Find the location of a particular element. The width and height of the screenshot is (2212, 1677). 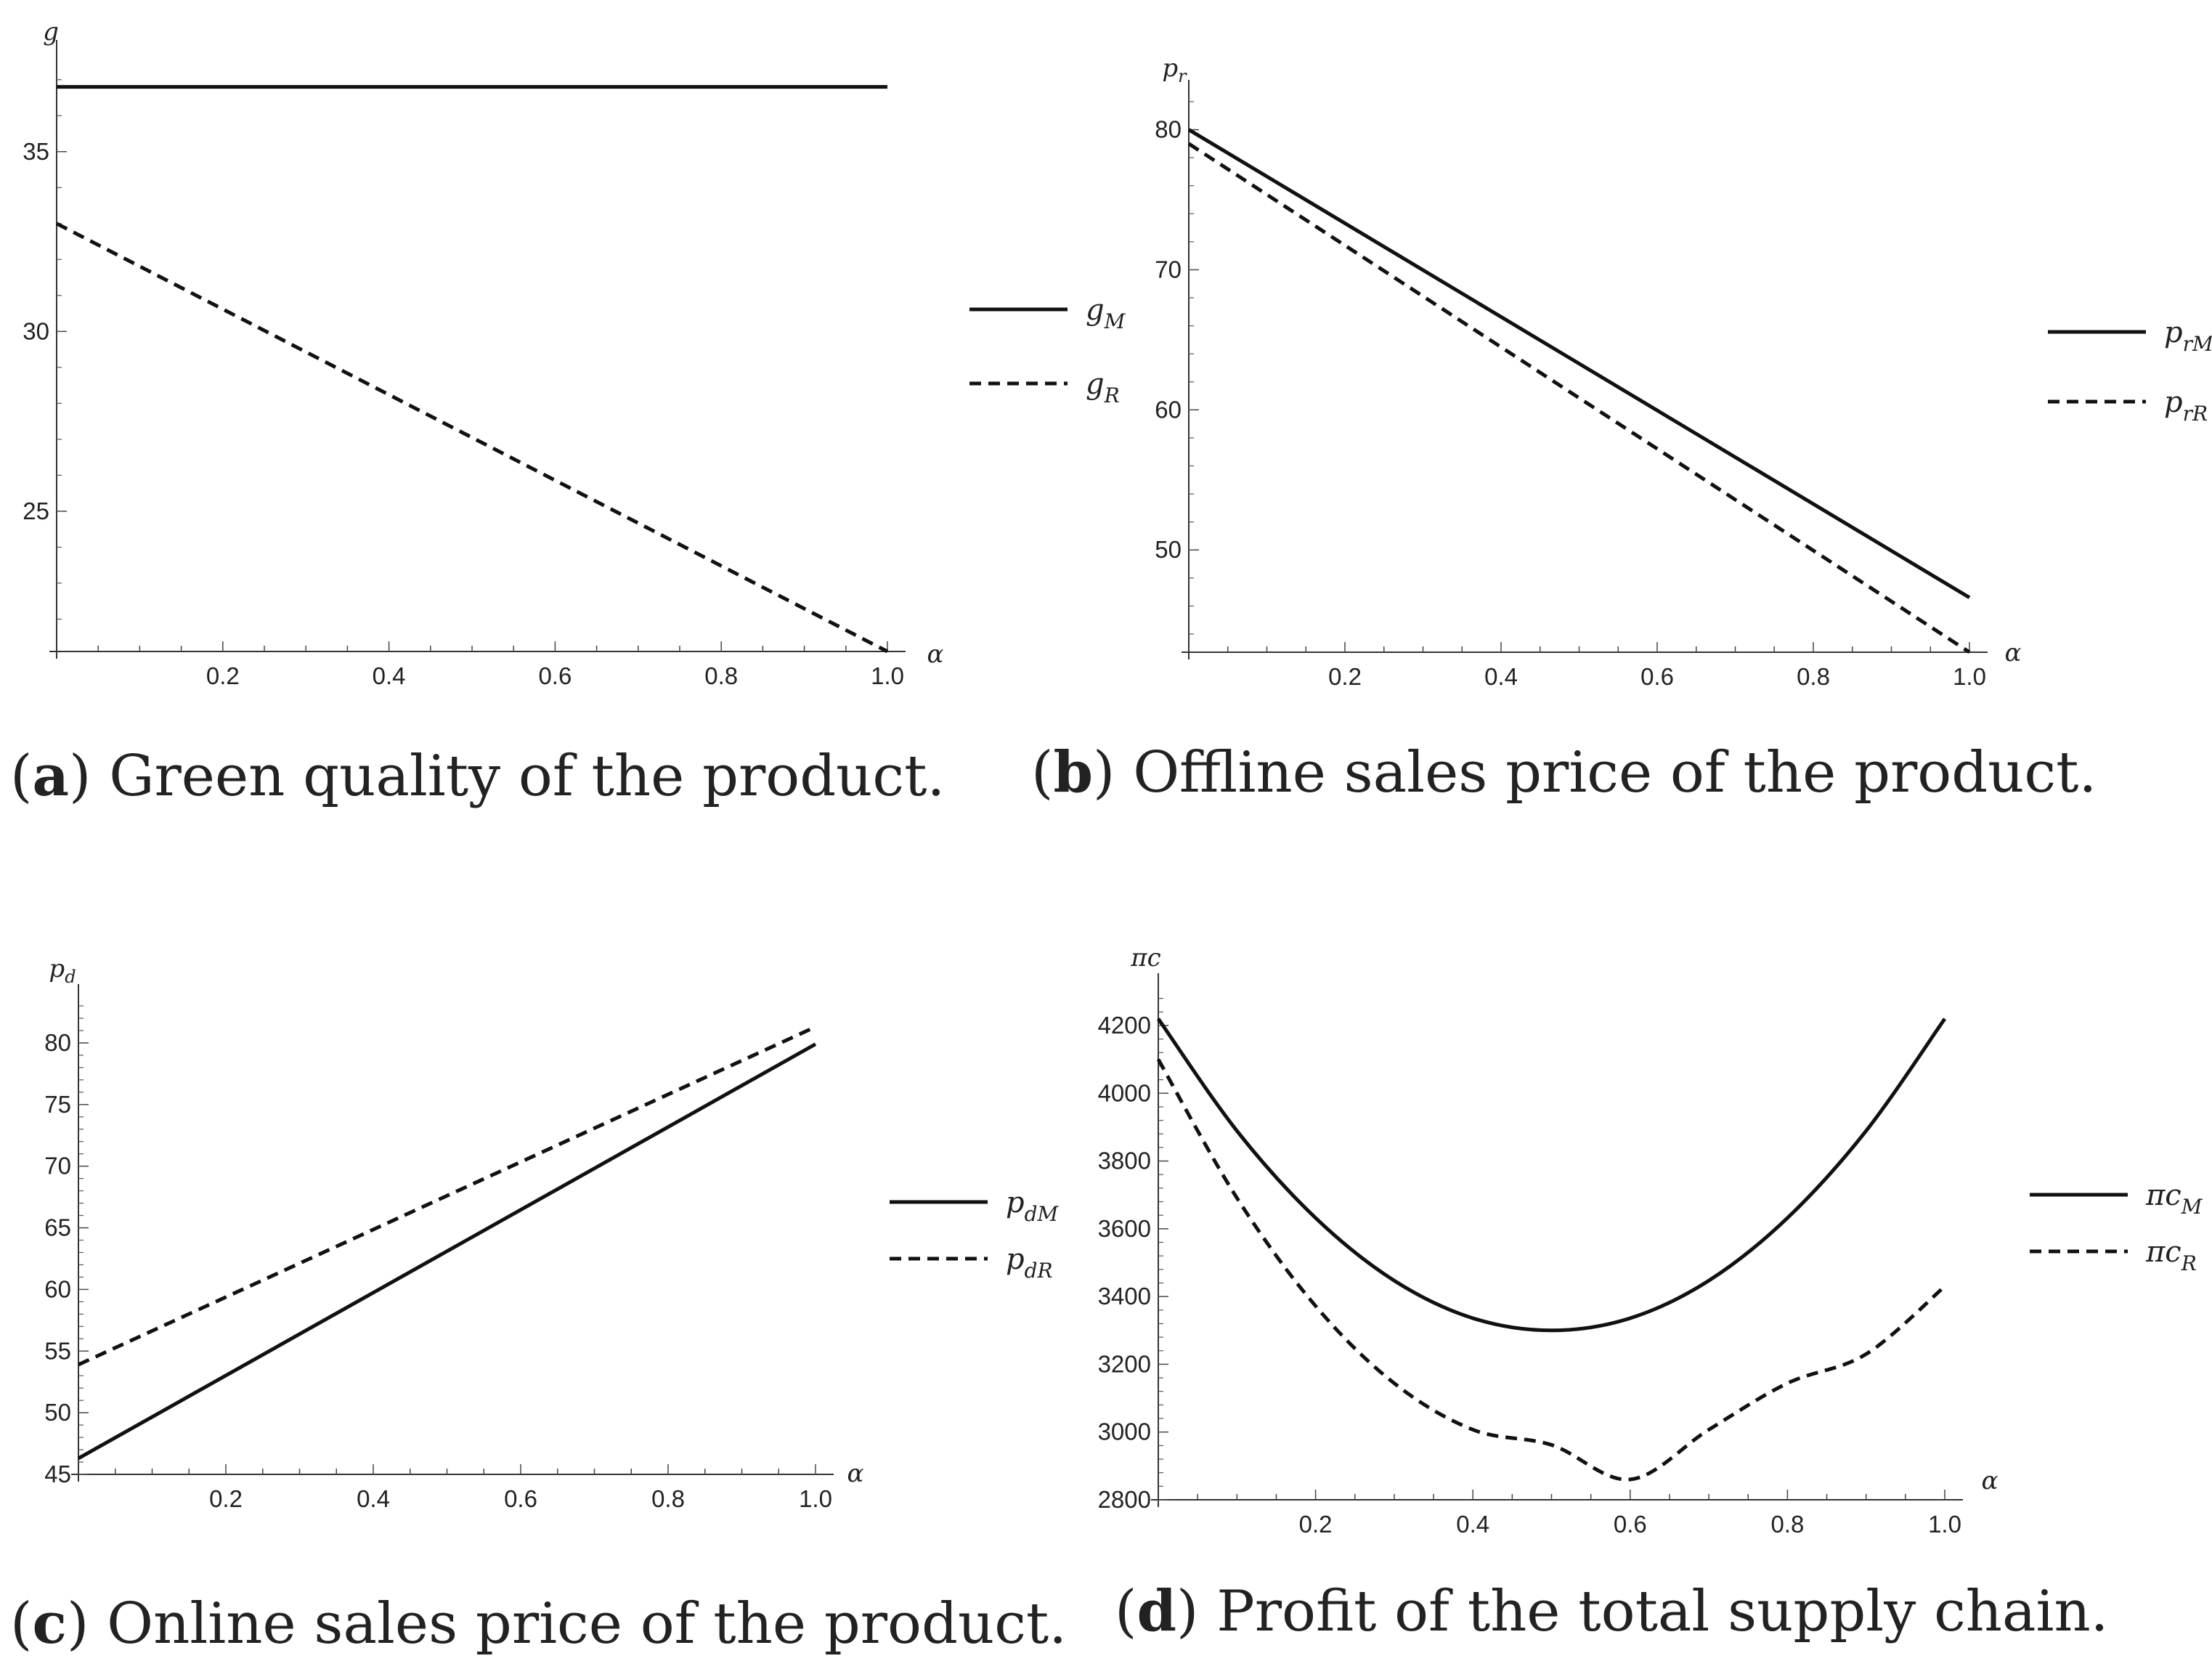

y-axis-label-sub: r is located at coordinates (1182, 76).